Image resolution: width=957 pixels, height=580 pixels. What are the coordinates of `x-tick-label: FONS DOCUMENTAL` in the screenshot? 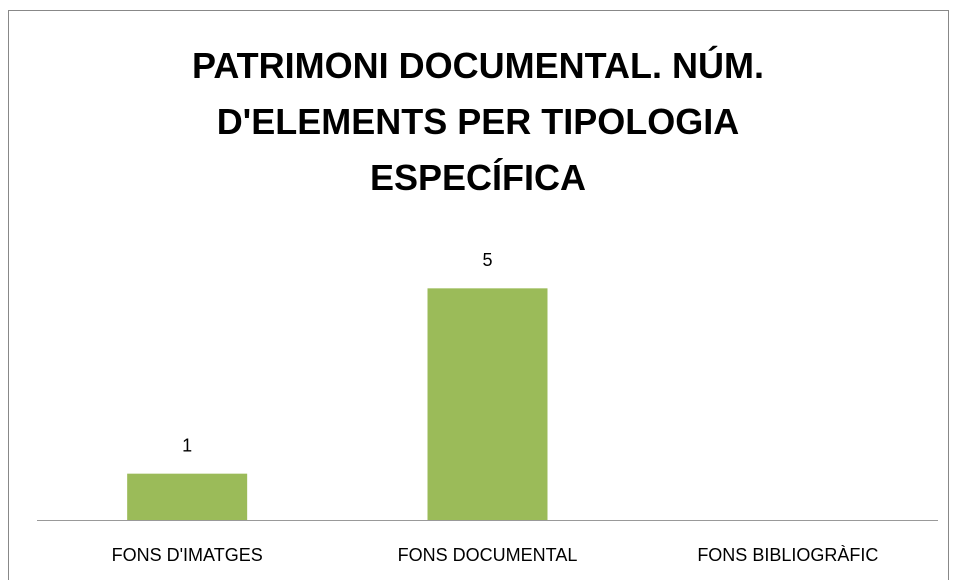 It's located at (488, 555).